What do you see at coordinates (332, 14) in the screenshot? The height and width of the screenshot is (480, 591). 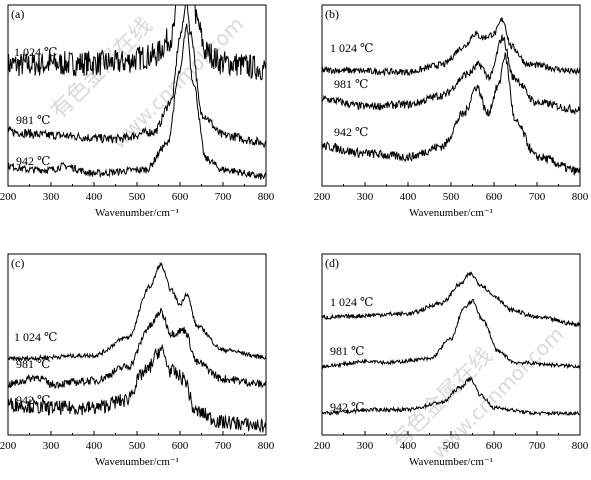 I see `panel-label: (b)` at bounding box center [332, 14].